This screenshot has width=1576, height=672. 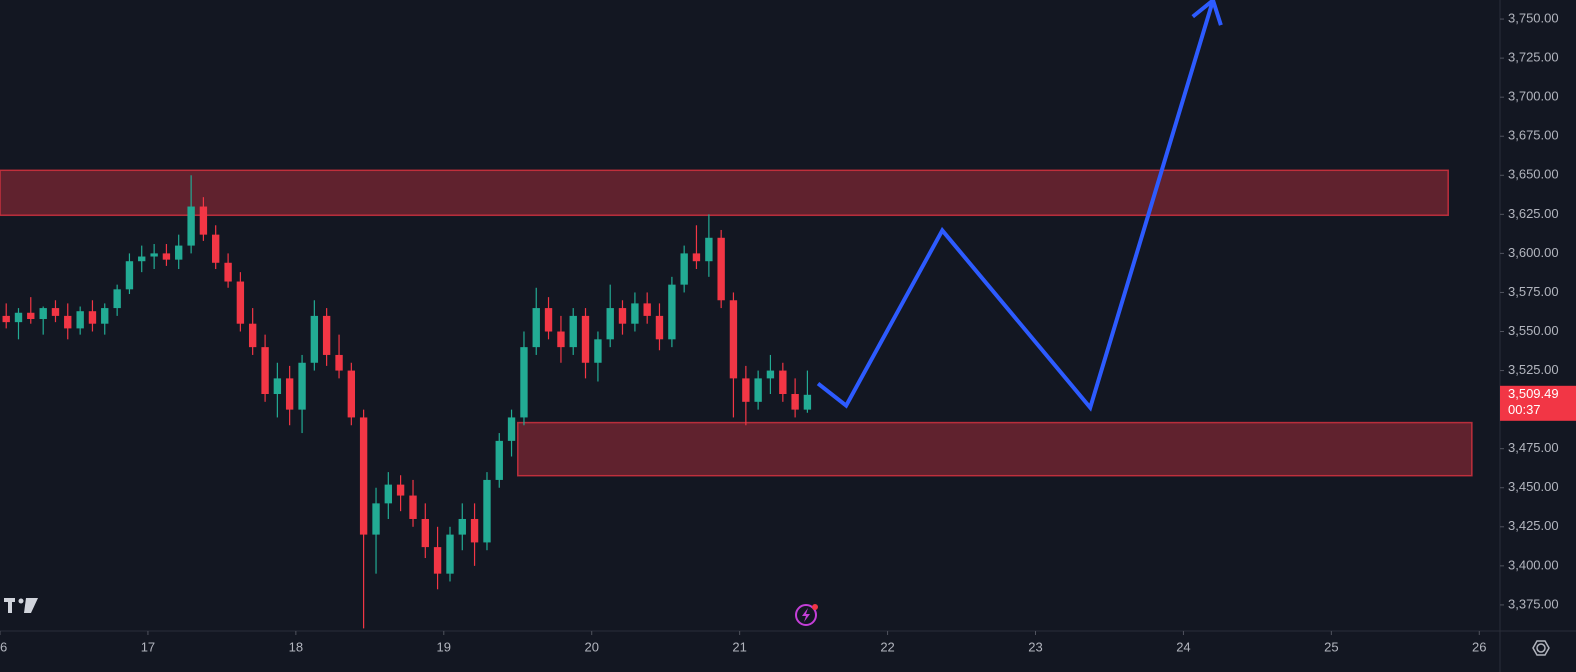 I want to click on last-price-box, so click(x=1538, y=403).